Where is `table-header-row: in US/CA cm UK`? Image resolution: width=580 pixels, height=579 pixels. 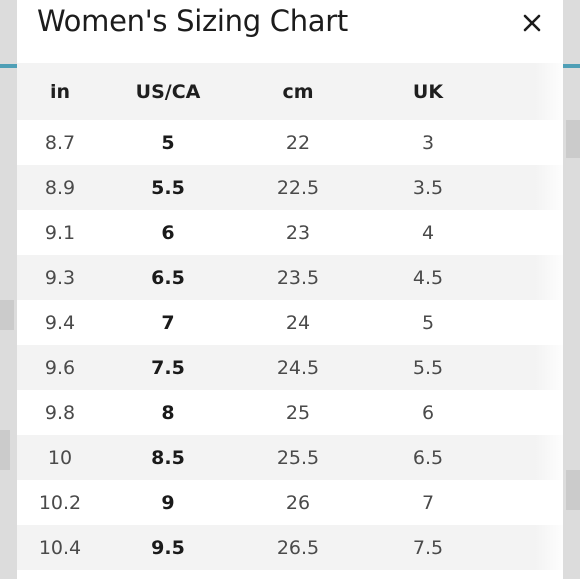 table-header-row: in US/CA cm UK is located at coordinates (290, 91).